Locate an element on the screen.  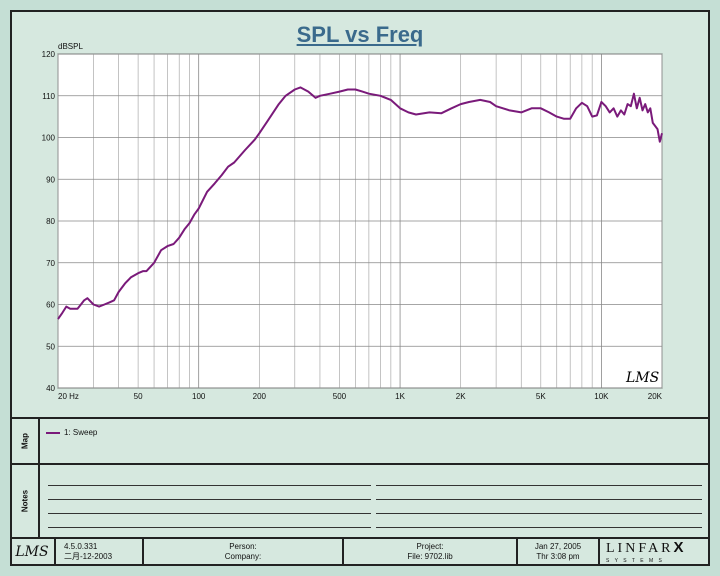
y-tick-label: 120 is located at coordinates (49, 54).